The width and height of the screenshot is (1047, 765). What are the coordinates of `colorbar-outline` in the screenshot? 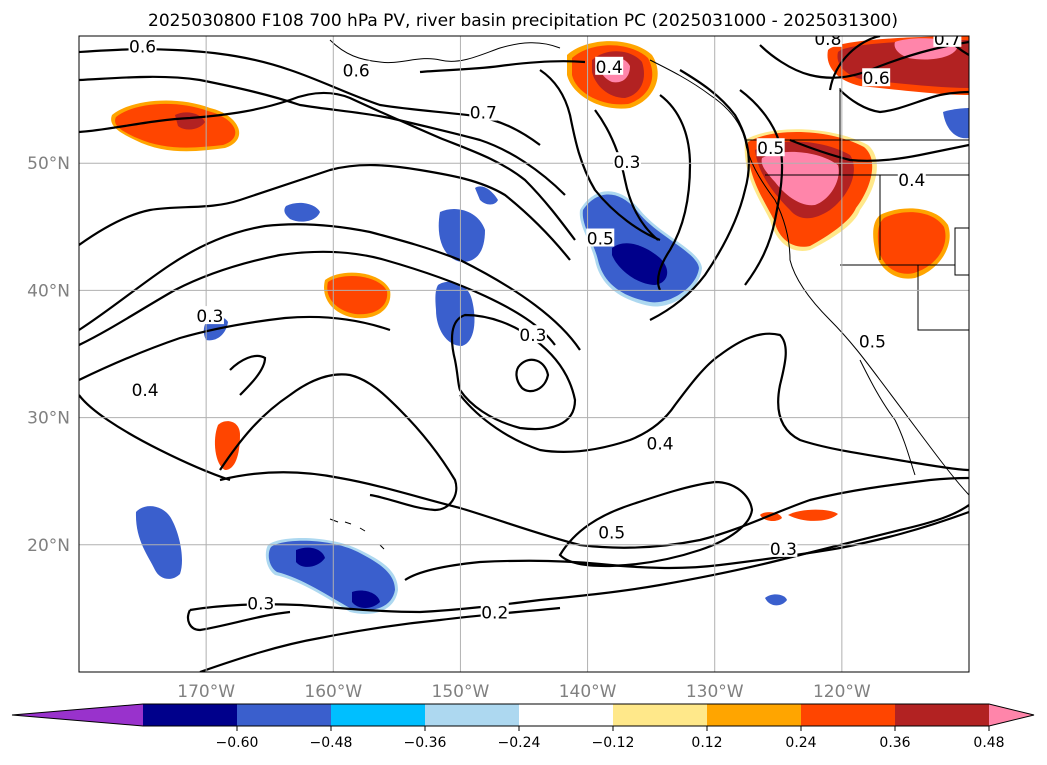 It's located at (523, 715).